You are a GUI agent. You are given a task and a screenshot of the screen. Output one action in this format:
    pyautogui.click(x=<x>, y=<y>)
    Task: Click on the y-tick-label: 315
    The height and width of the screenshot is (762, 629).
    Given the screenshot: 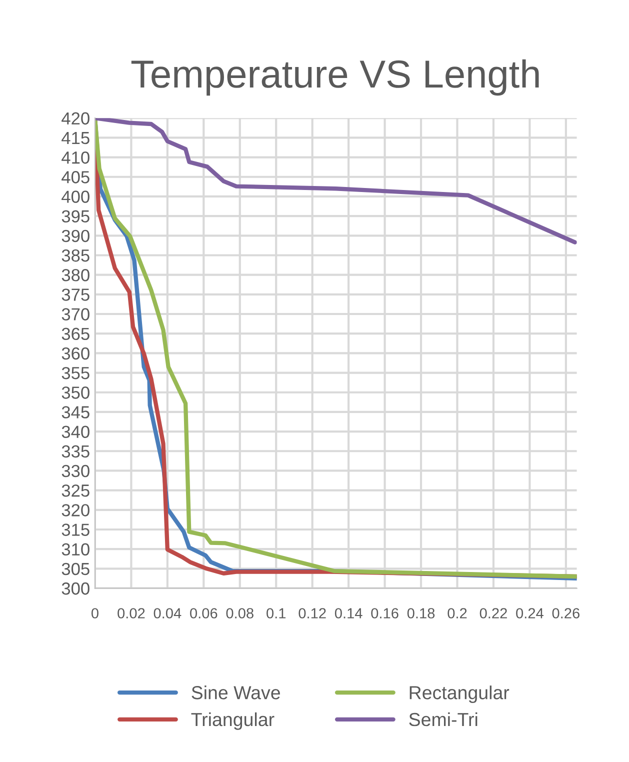 What is the action you would take?
    pyautogui.click(x=76, y=530)
    